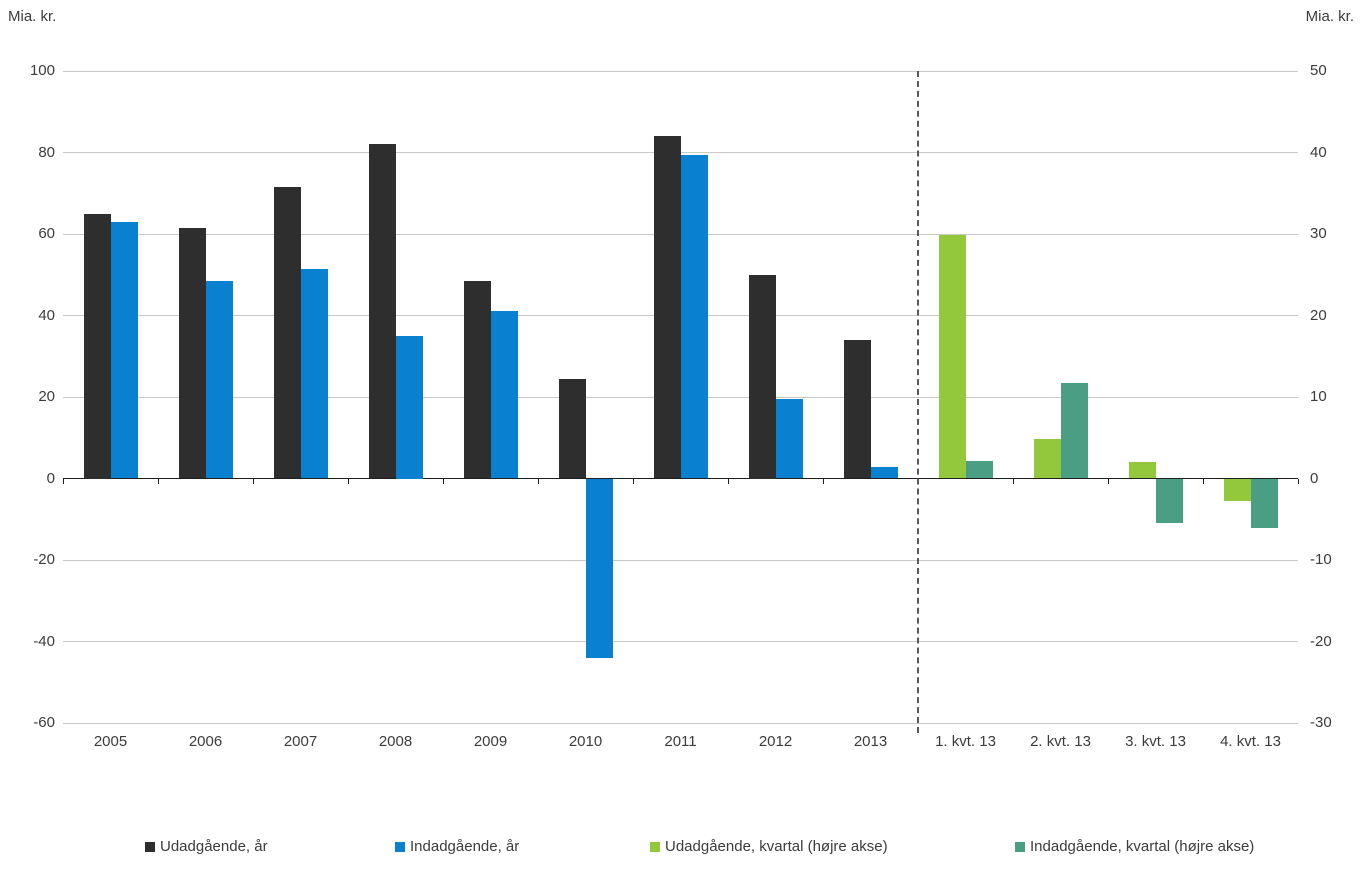 This screenshot has width=1362, height=887. Describe the element at coordinates (46, 233) in the screenshot. I see `left-axis-tick-label: 60` at that location.